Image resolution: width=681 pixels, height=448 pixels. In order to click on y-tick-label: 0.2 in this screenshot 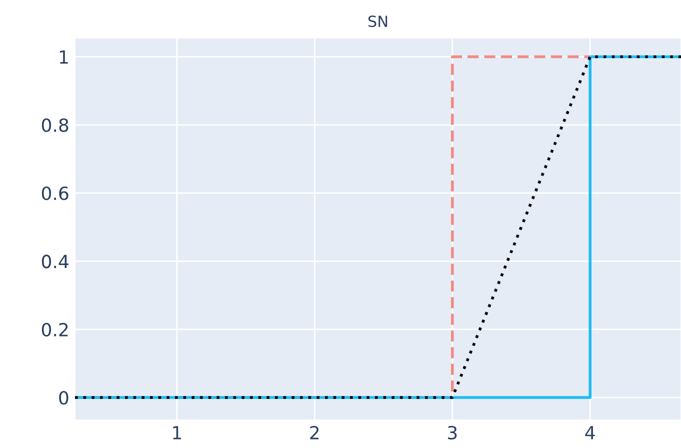, I will do `click(55, 329)`.